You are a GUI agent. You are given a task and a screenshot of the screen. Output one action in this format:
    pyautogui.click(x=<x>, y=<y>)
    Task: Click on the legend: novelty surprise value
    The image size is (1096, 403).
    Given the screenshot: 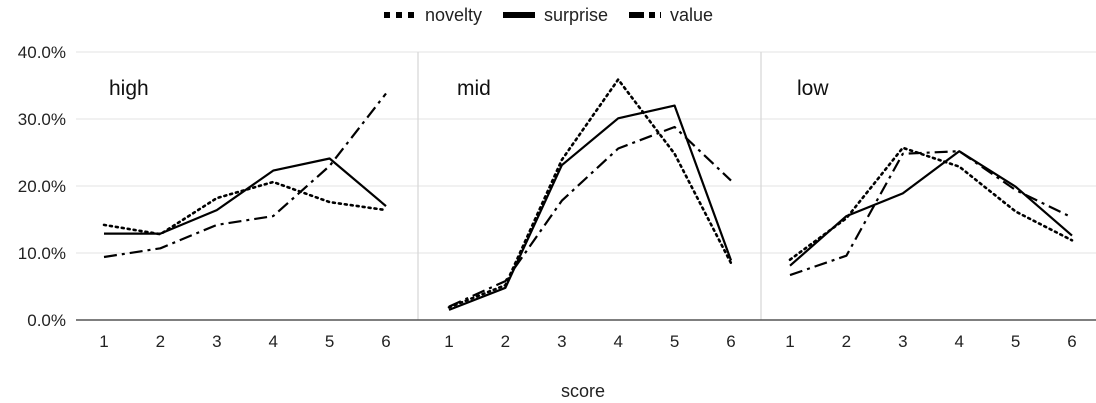 What is the action you would take?
    pyautogui.click(x=548, y=15)
    